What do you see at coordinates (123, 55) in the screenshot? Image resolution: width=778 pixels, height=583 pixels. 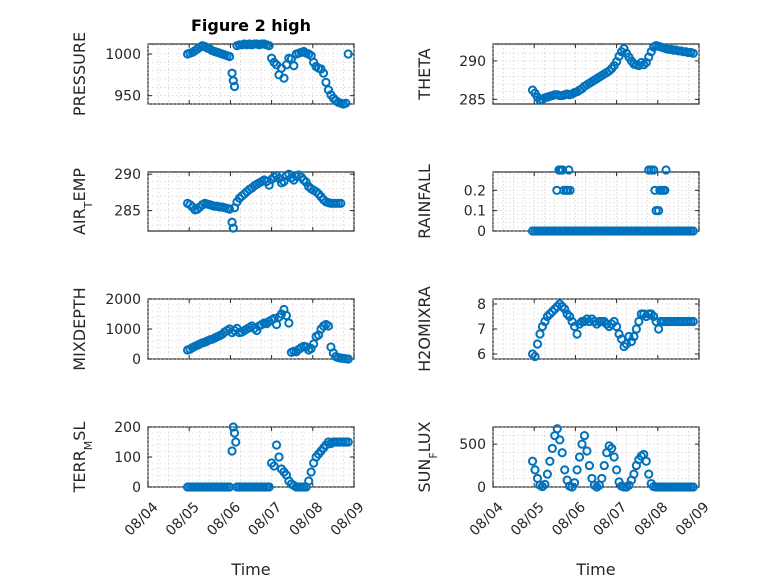 I see `y-tick-label: 1000` at bounding box center [123, 55].